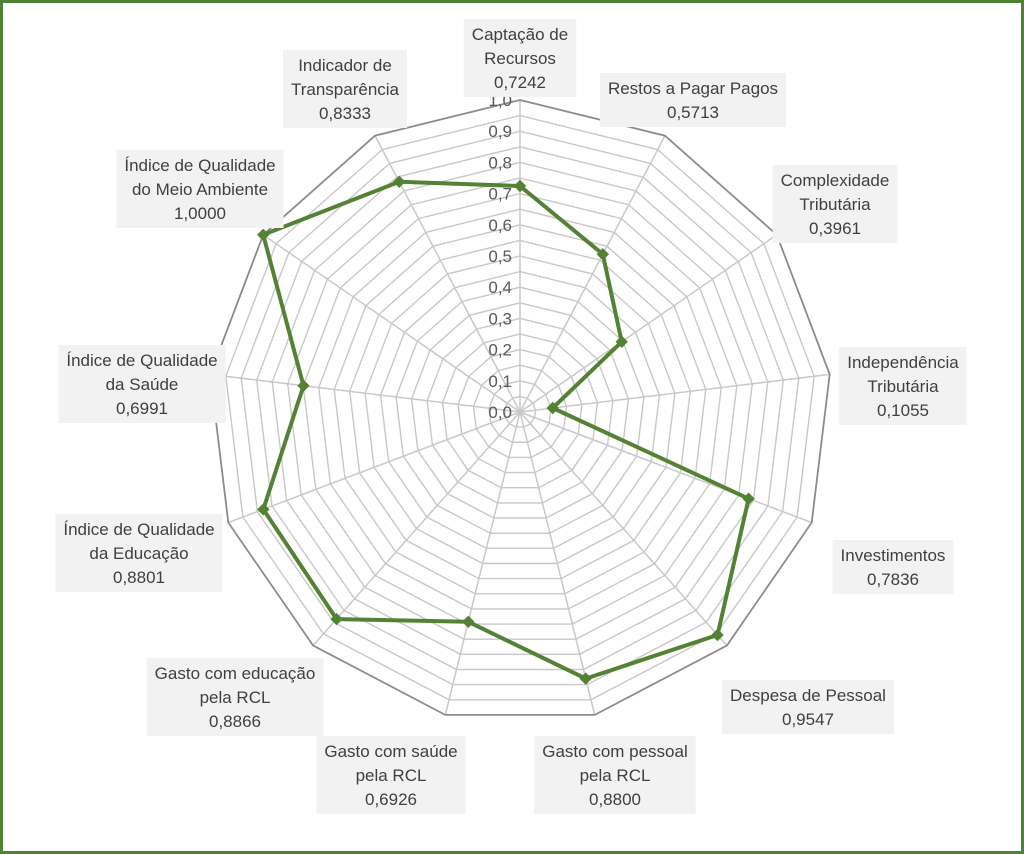 The image size is (1024, 854). I want to click on category-name: do Meio Ambiente, so click(200, 189).